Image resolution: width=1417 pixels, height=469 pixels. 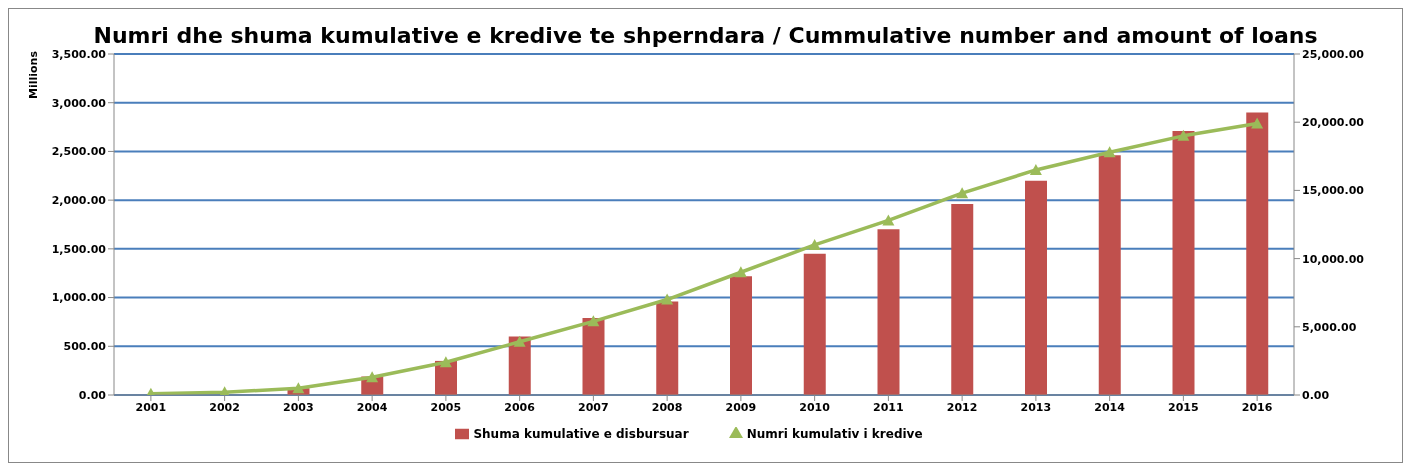 I want to click on y-tick-label: 0.00, so click(x=92, y=395).